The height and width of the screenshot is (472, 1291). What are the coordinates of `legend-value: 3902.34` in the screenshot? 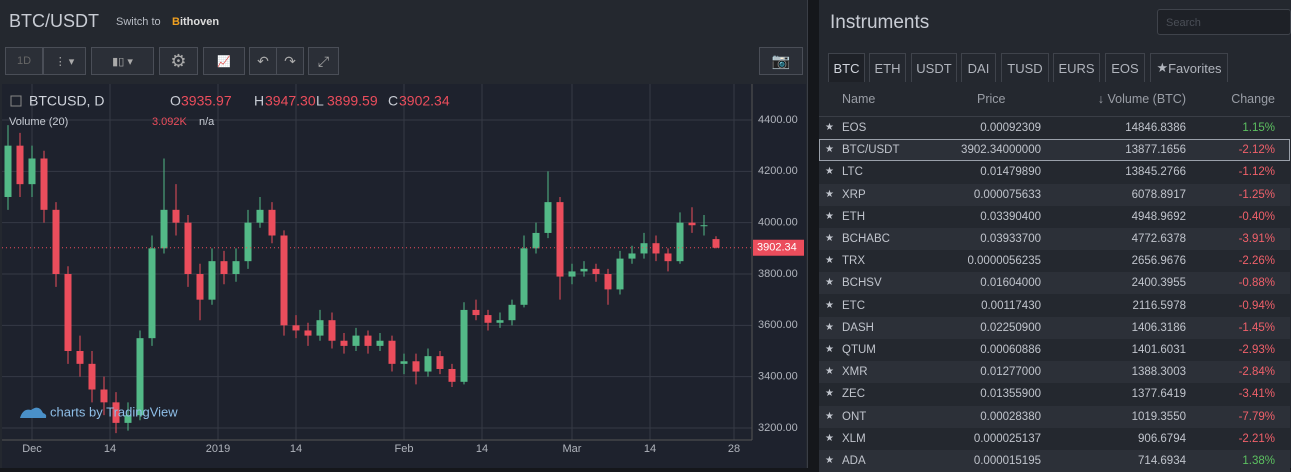 It's located at (424, 101).